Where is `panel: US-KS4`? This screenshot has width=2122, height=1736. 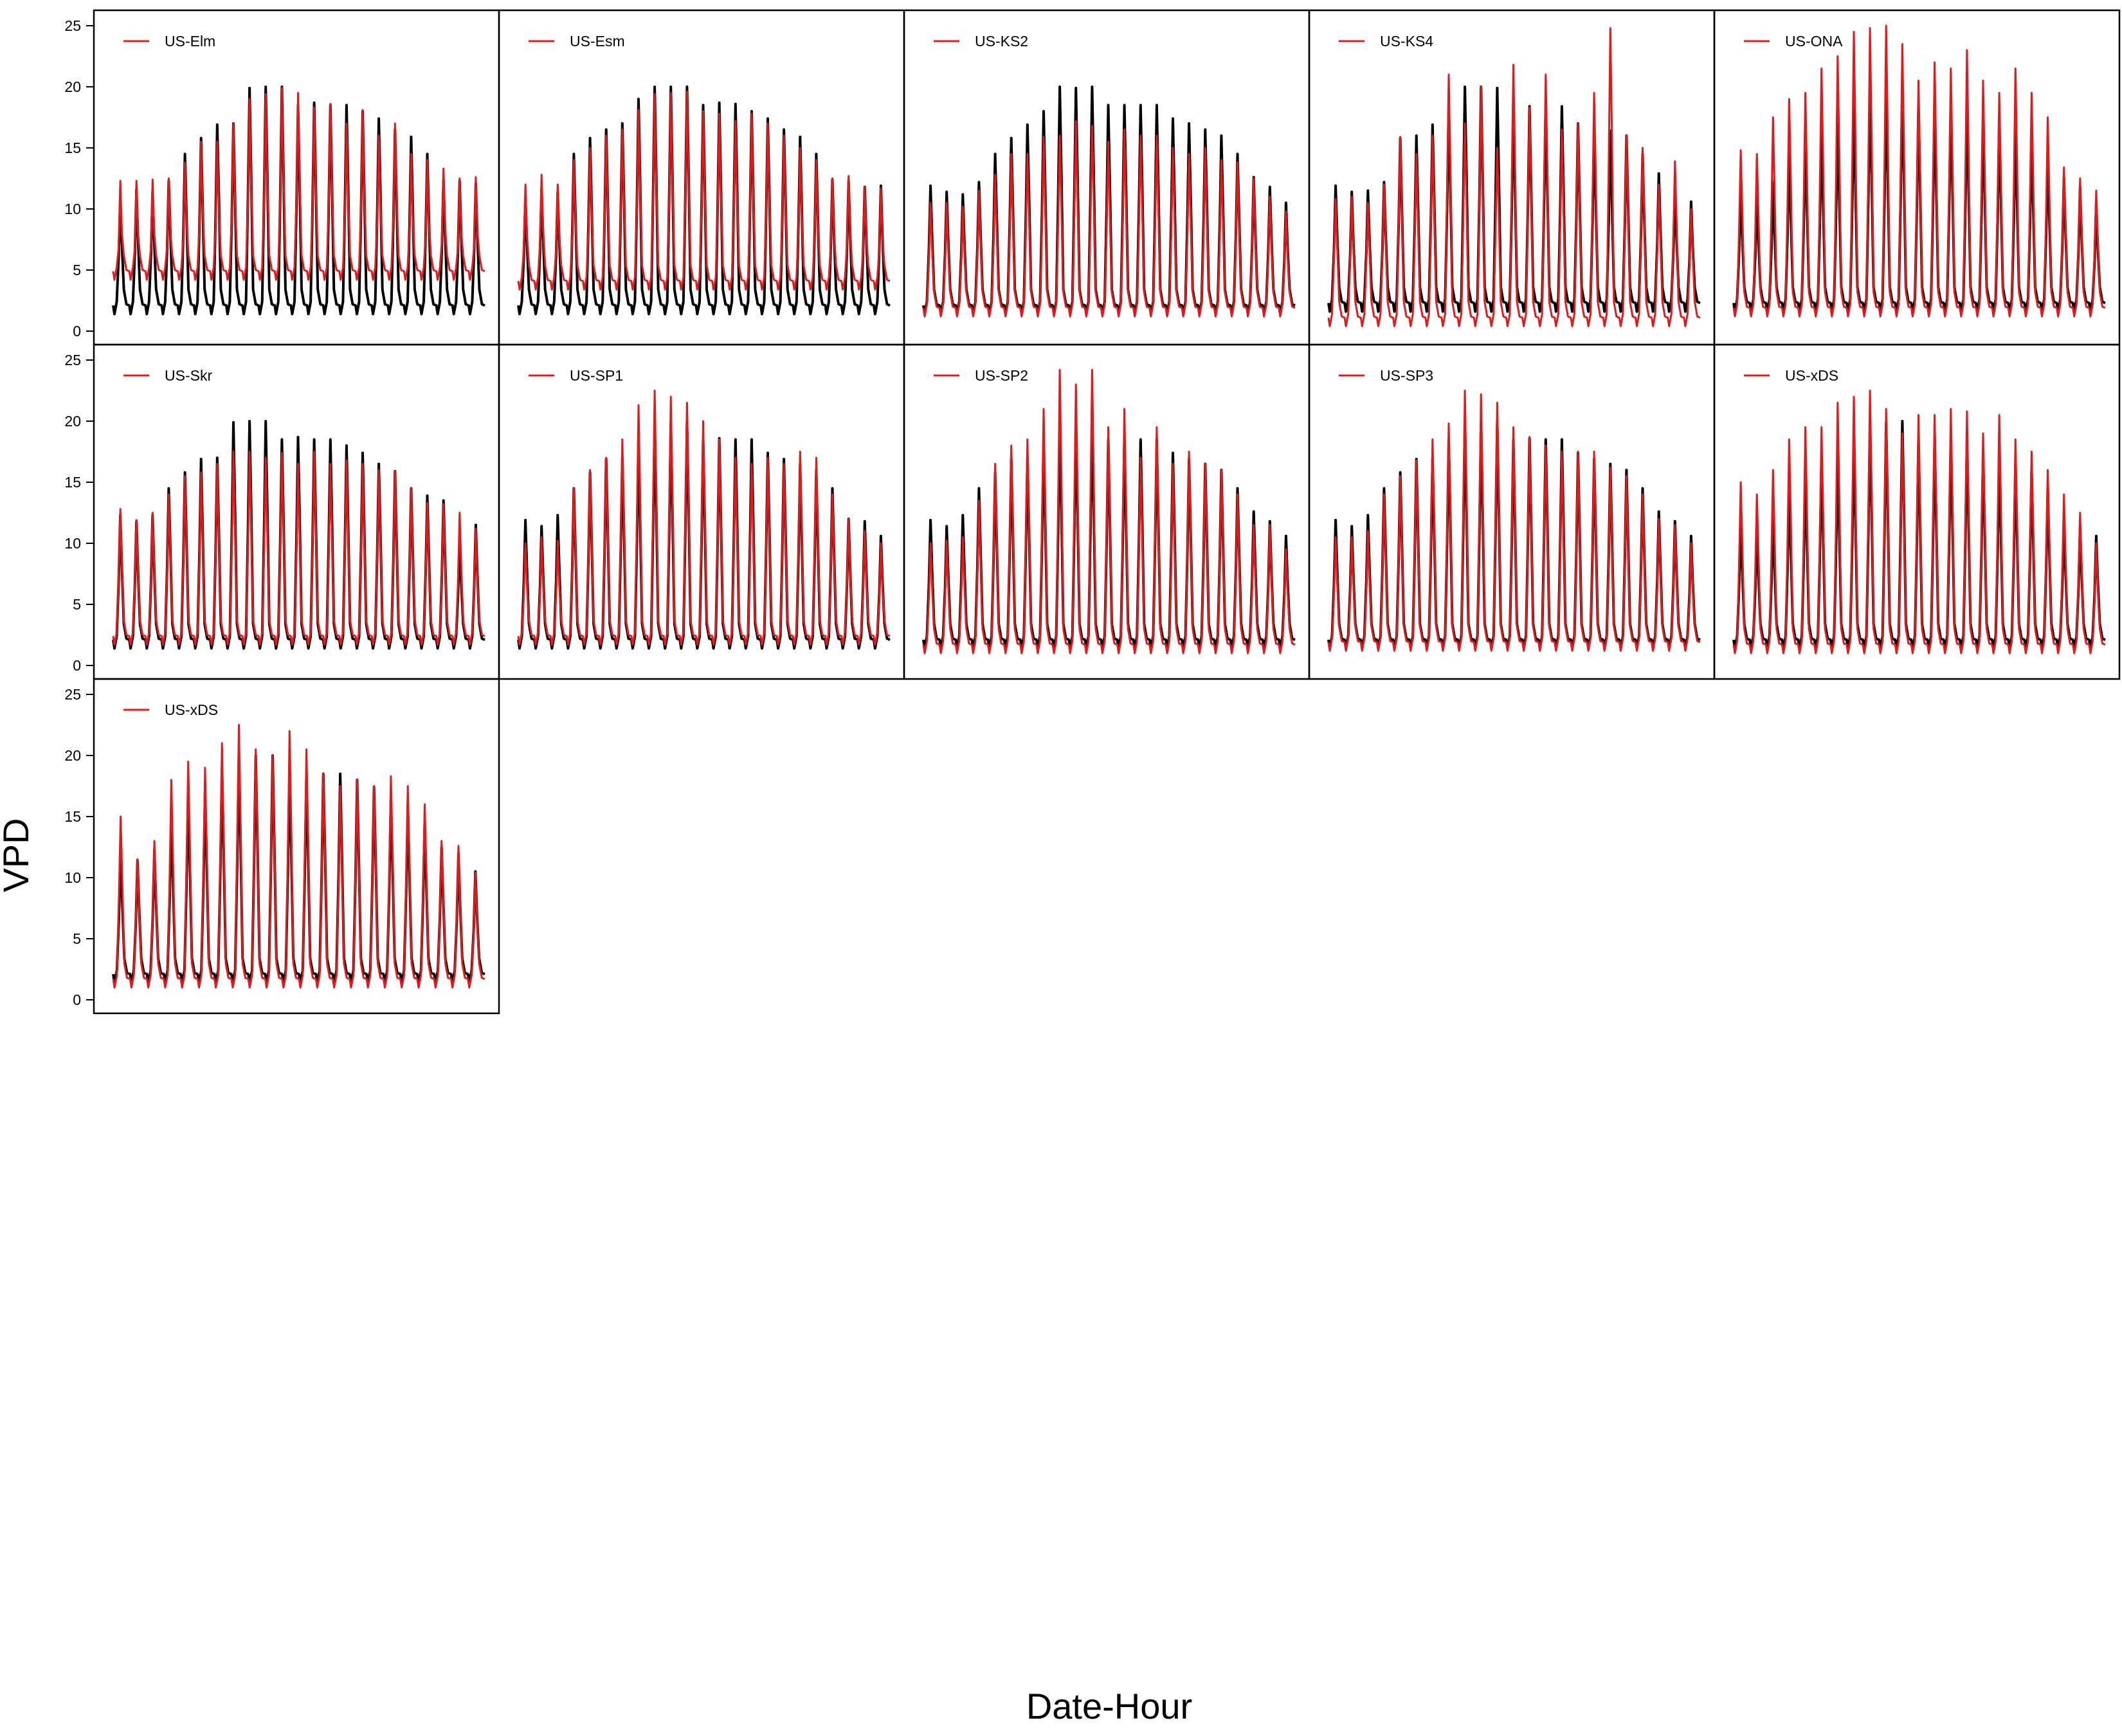 panel: US-KS4 is located at coordinates (1512, 177).